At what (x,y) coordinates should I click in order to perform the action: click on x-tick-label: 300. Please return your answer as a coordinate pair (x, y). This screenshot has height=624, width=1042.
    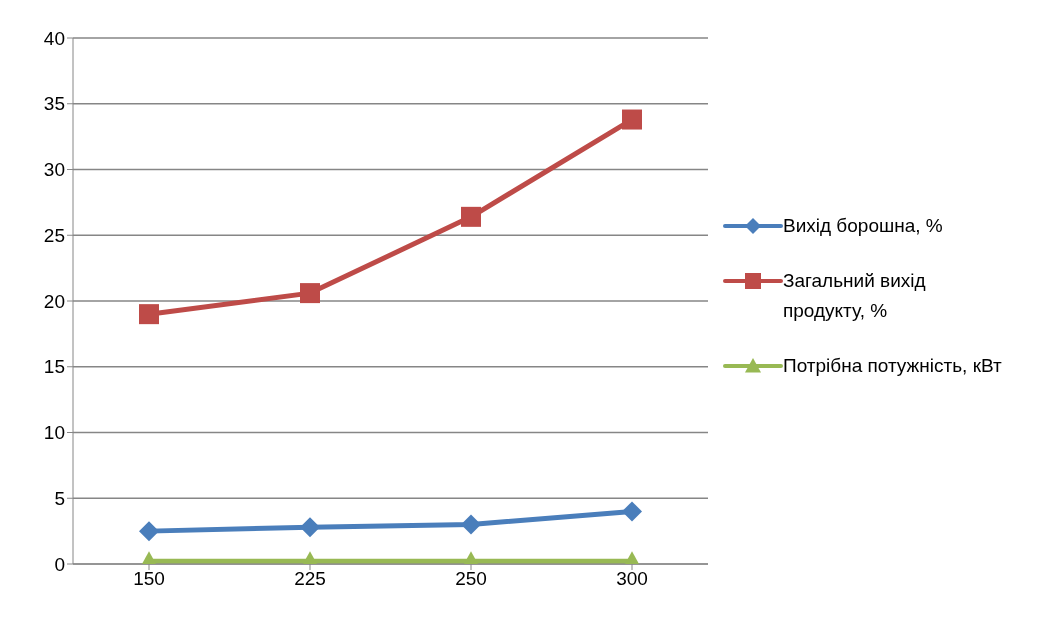
    Looking at the image, I should click on (632, 579).